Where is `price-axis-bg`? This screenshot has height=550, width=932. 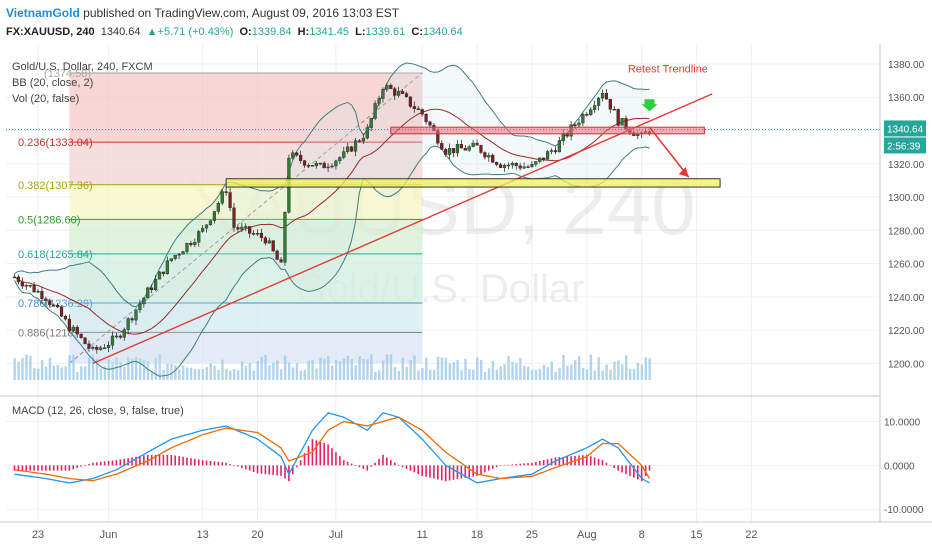 price-axis-bg is located at coordinates (906, 283).